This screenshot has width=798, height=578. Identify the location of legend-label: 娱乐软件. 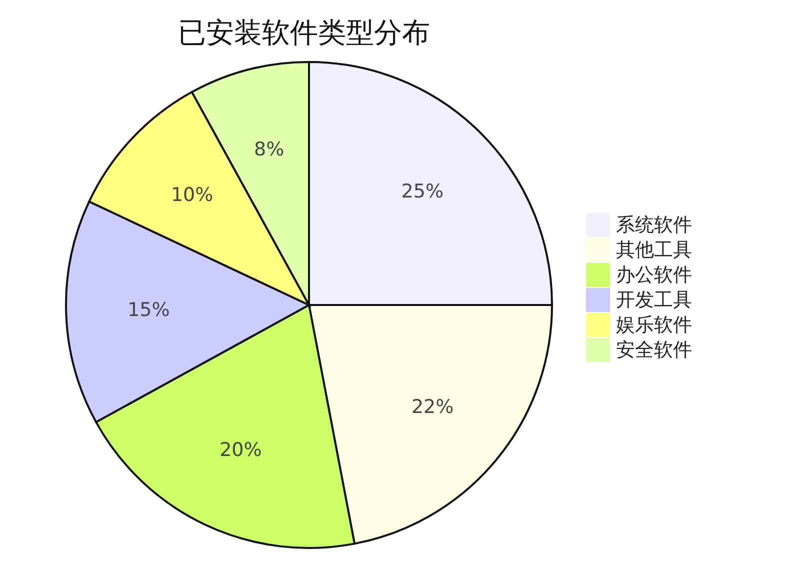
(654, 325).